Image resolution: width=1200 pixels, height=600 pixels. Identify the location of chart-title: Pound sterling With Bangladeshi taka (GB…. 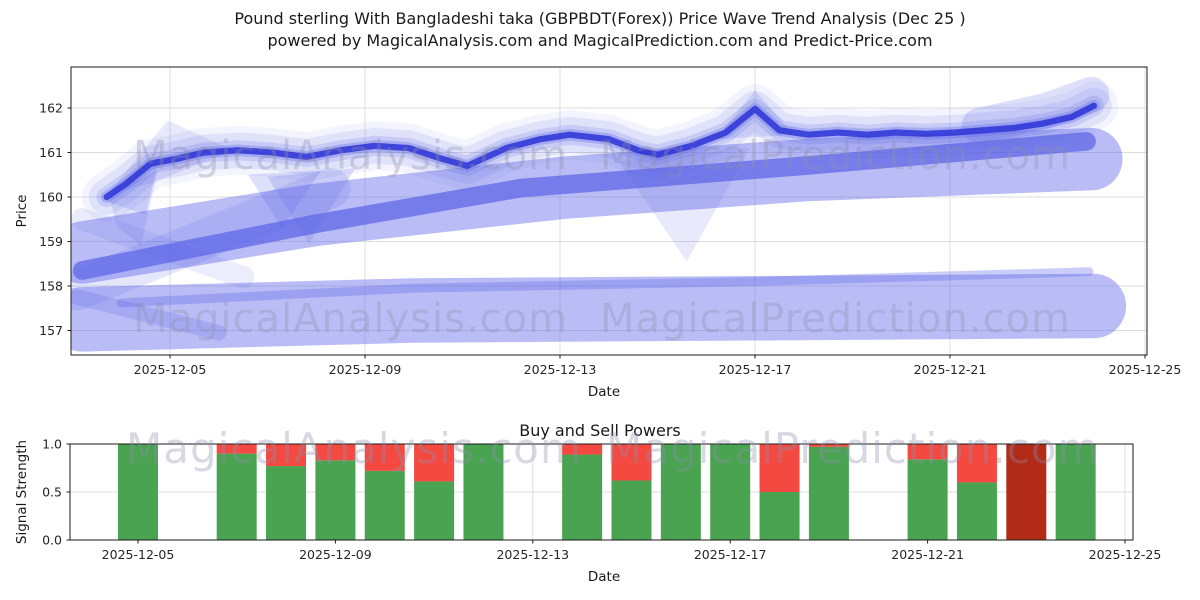
(600, 18).